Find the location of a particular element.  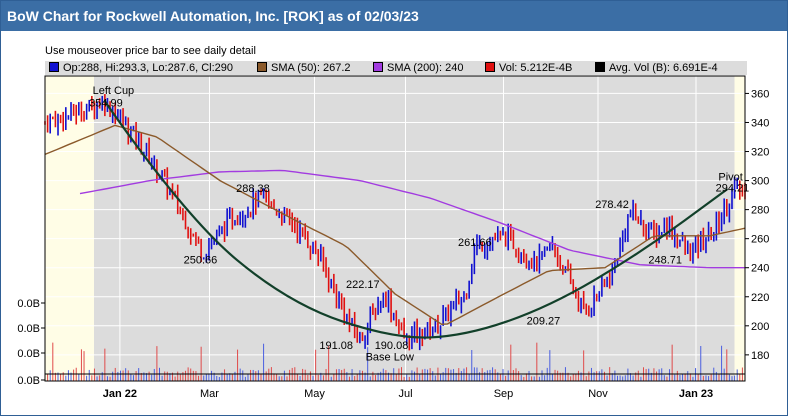

annotation-label: 250.66 is located at coordinates (201, 260).